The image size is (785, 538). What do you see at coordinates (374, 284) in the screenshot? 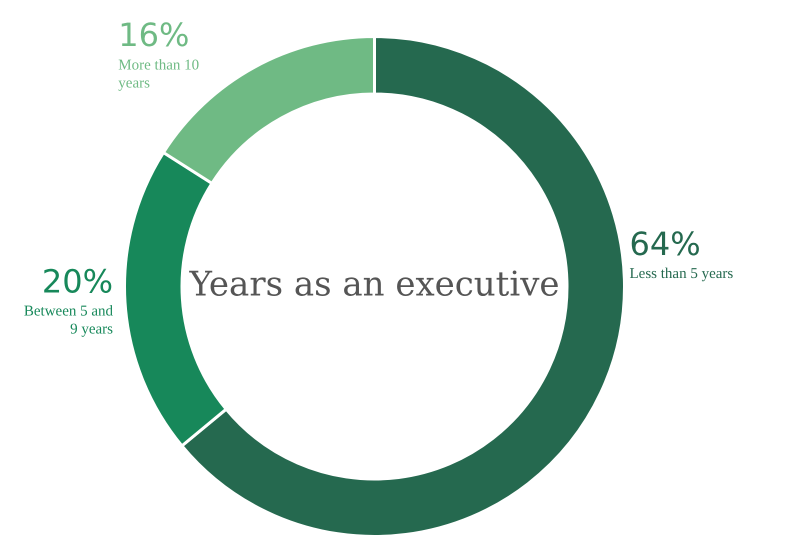
I see `text: Years as an executive` at bounding box center [374, 284].